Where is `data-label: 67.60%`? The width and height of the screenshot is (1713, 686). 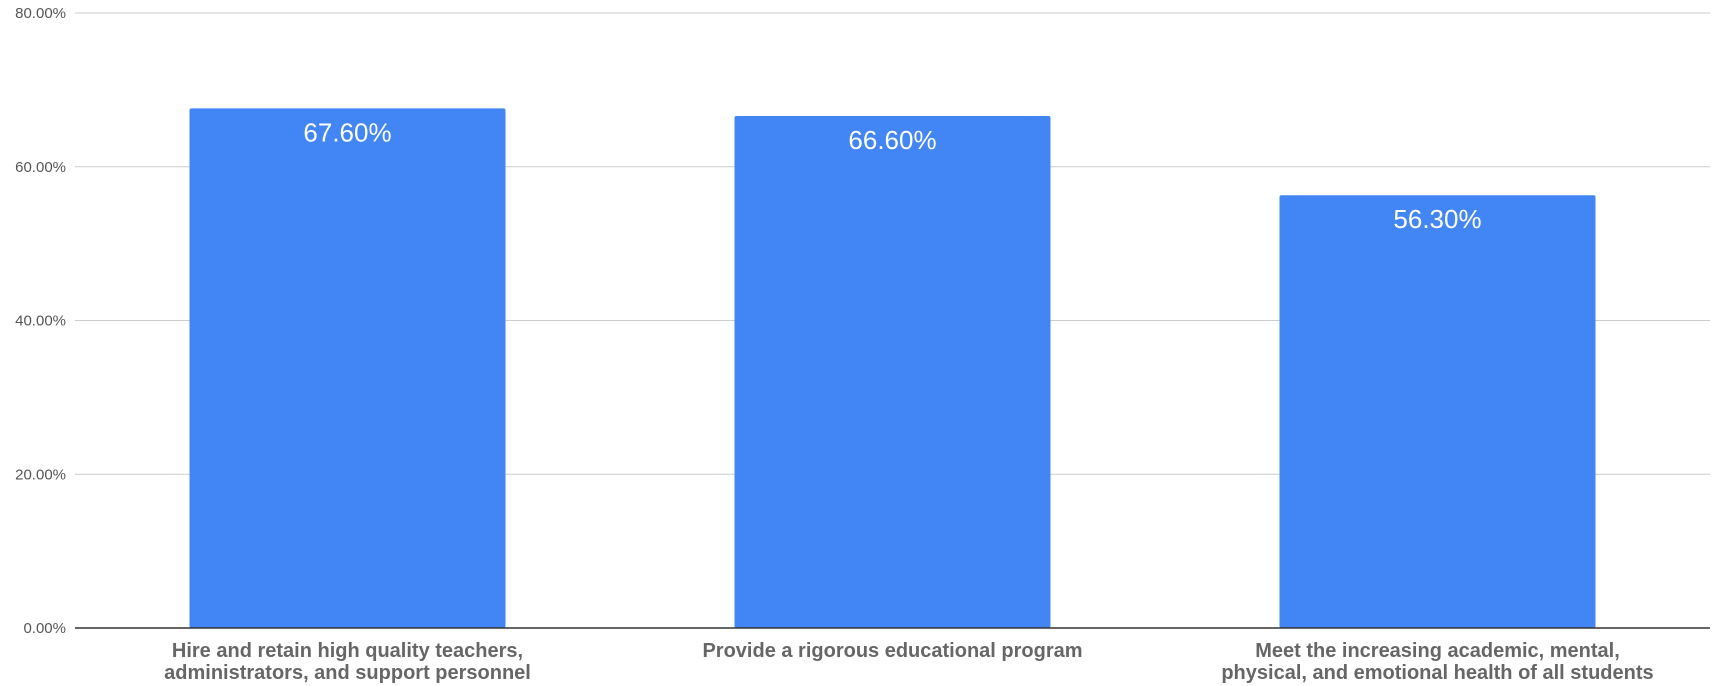 data-label: 67.60% is located at coordinates (347, 132).